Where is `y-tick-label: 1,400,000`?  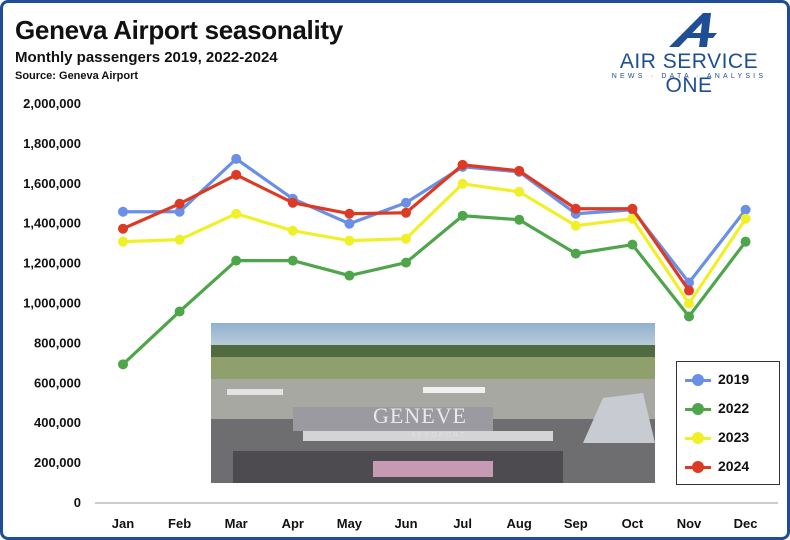 y-tick-label: 1,400,000 is located at coordinates (52, 223).